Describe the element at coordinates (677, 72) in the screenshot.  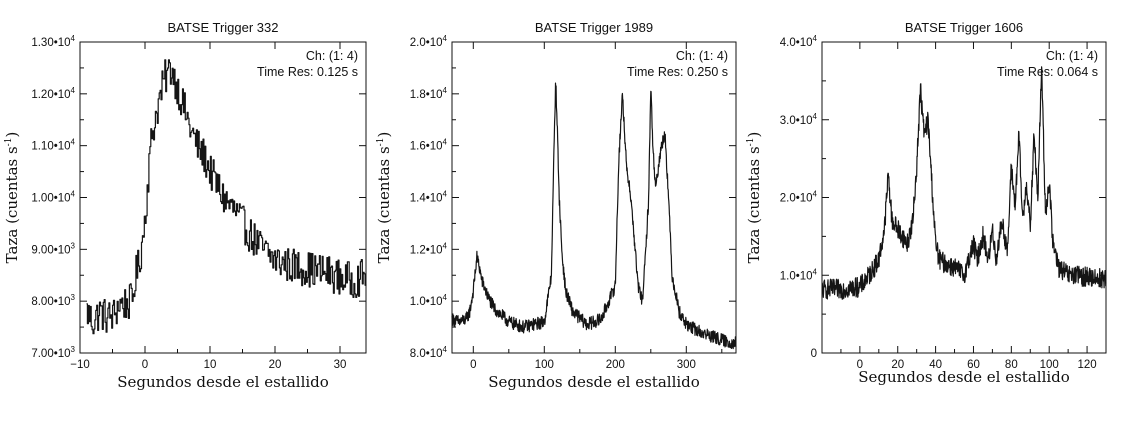
I see `chart-annotation: Time Res: 0.250 s` at that location.